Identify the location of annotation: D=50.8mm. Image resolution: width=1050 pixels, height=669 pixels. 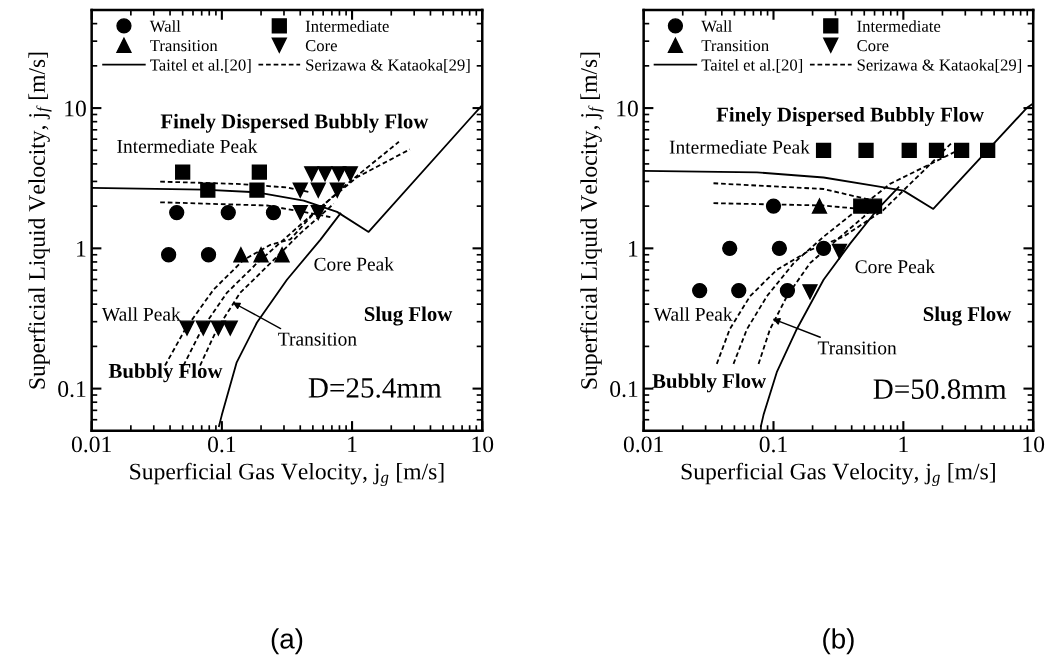
(940, 389).